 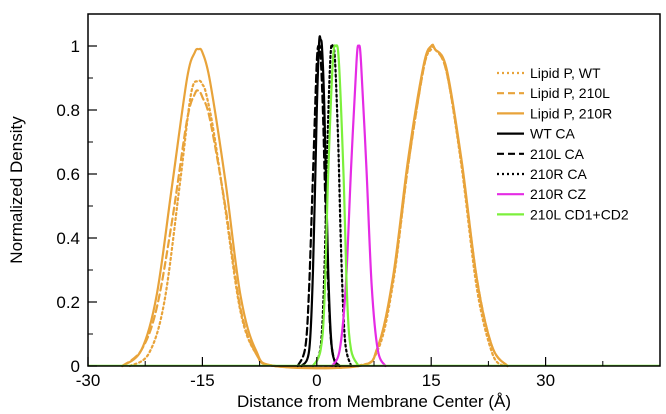 I want to click on y-tick-label: 0.4, so click(x=68, y=238).